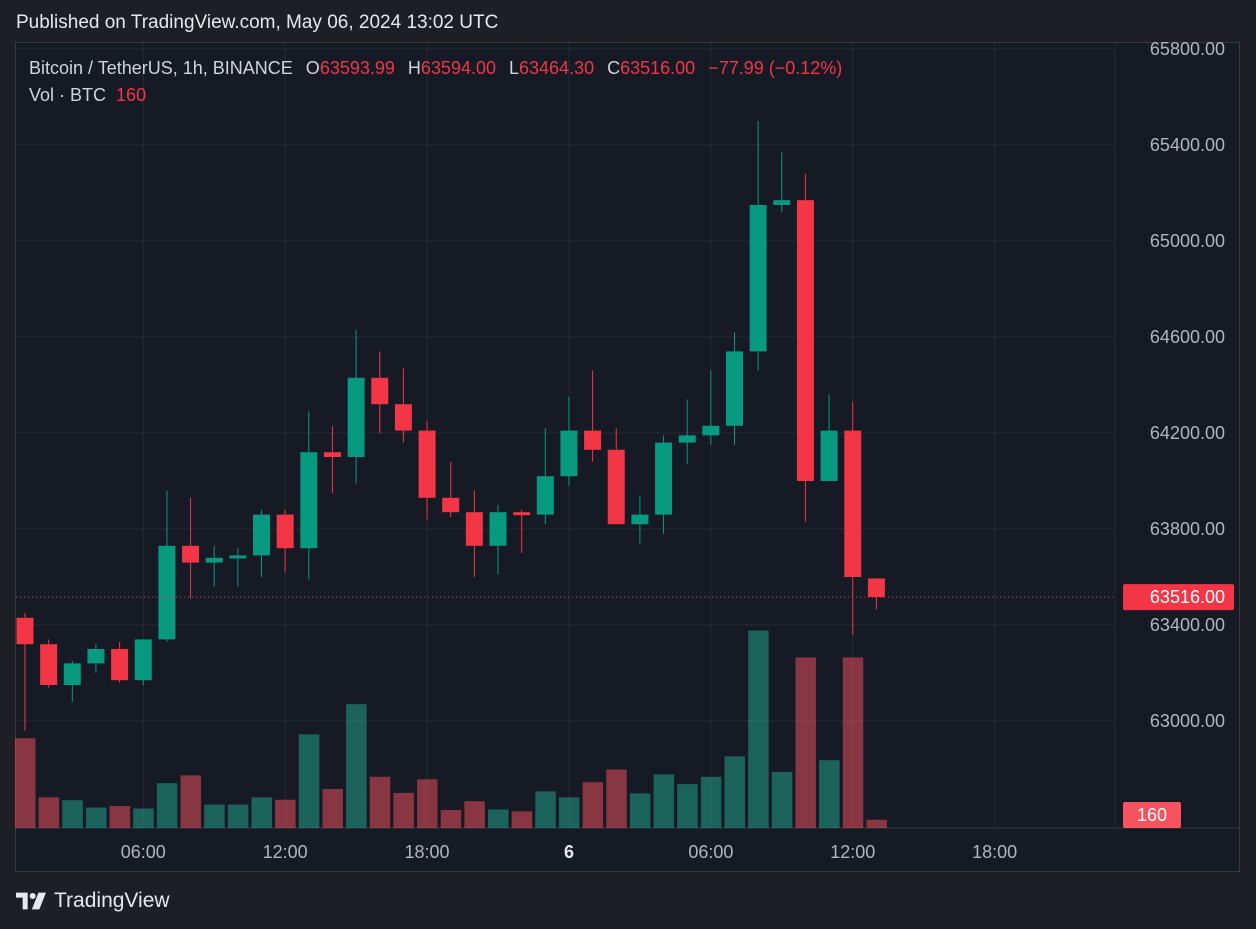  I want to click on price-tick-label: 64200.00, so click(1187, 433).